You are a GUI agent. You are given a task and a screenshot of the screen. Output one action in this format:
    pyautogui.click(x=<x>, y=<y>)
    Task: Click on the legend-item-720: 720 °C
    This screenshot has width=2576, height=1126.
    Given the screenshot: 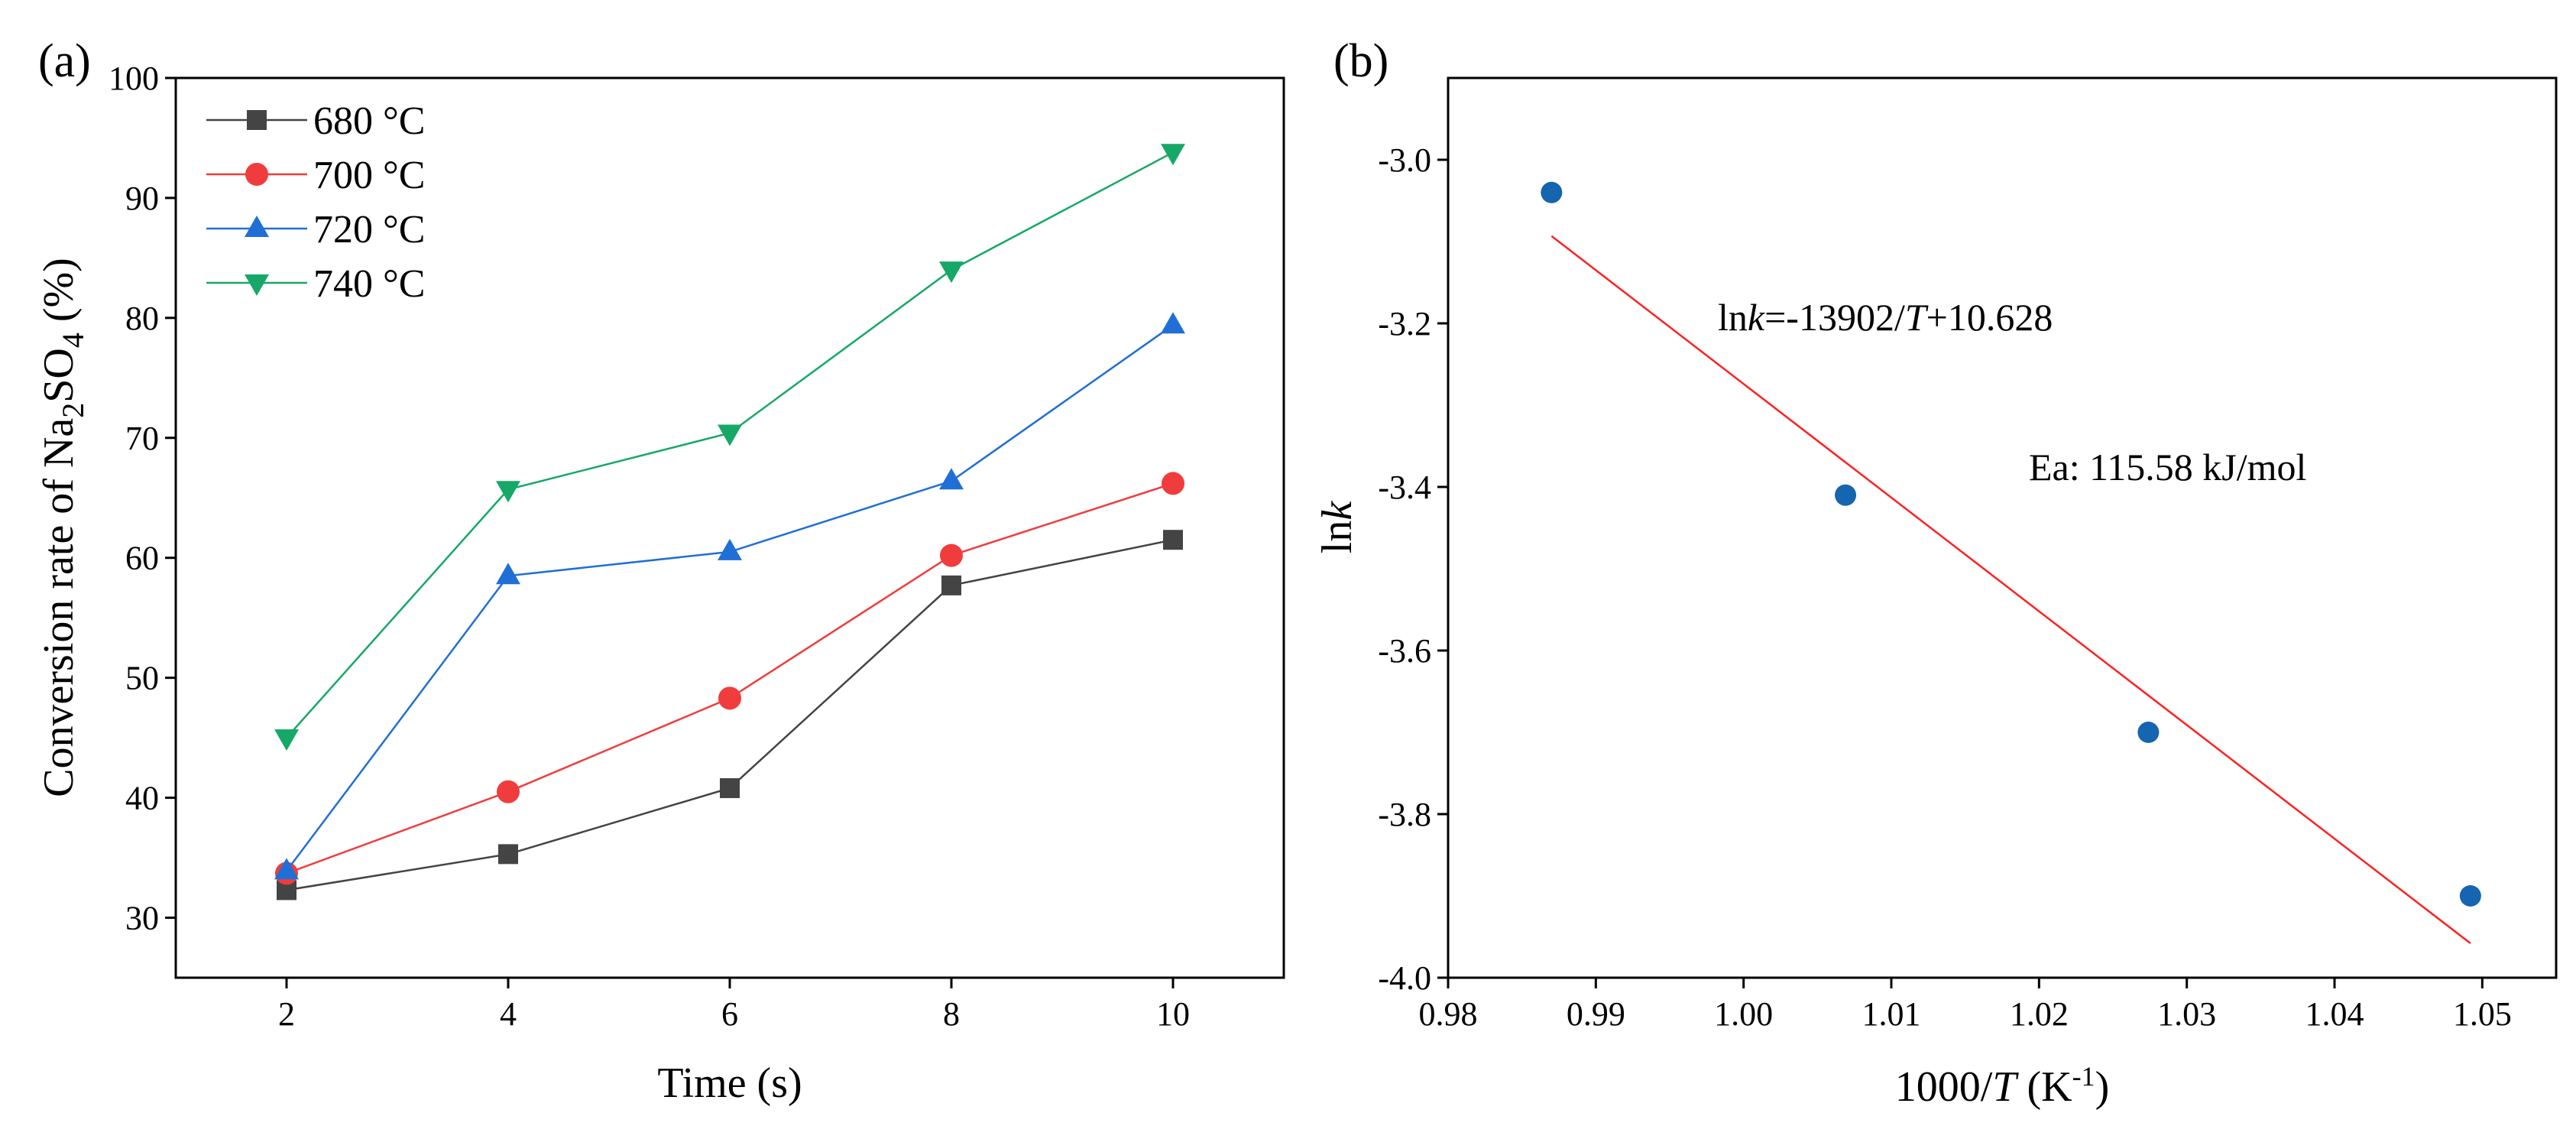 What is the action you would take?
    pyautogui.click(x=315, y=230)
    